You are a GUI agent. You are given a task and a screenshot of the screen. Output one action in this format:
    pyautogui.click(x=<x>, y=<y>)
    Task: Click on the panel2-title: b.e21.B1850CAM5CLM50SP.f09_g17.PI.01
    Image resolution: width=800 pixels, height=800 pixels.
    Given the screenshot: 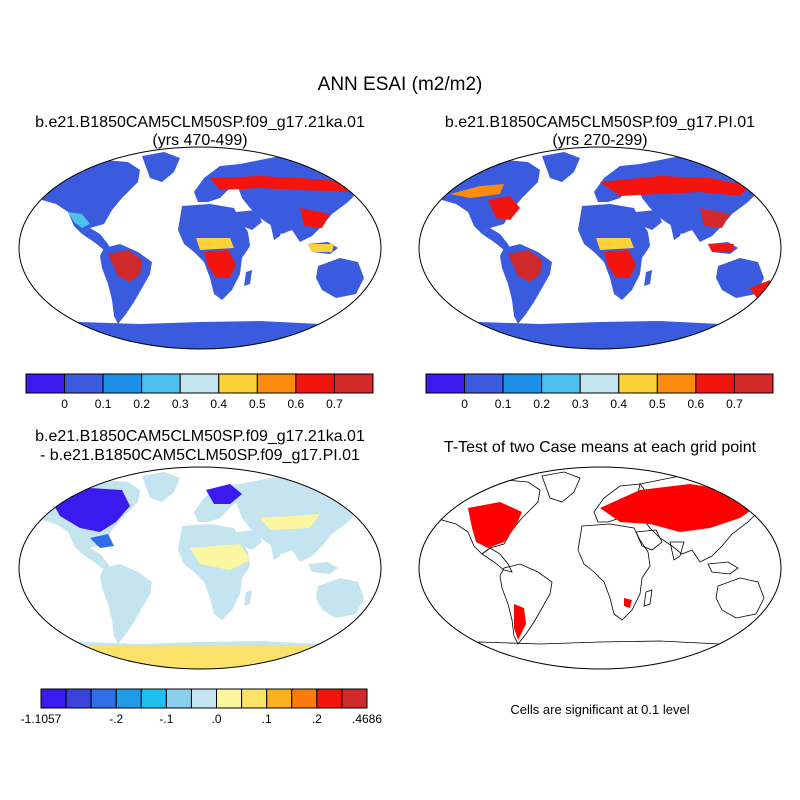 What is the action you would take?
    pyautogui.click(x=600, y=122)
    